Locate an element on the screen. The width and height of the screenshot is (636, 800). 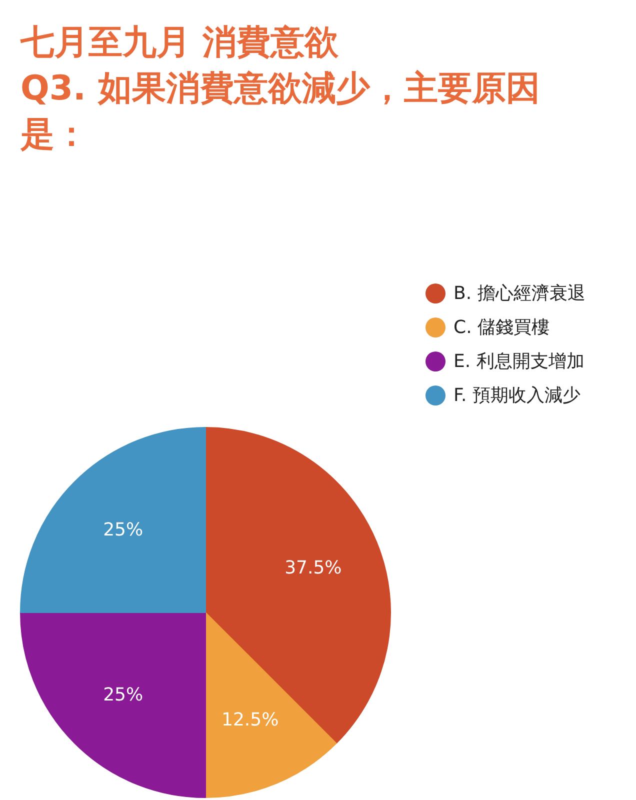
legend-label: C. 儲錢買樓 is located at coordinates (502, 327).